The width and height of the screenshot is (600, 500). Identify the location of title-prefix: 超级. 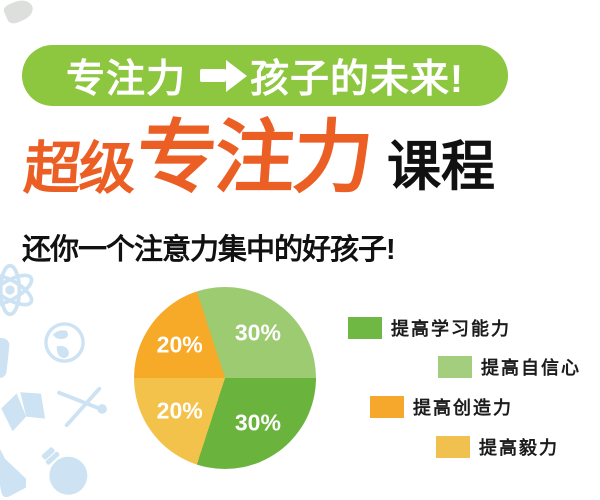
(79, 169).